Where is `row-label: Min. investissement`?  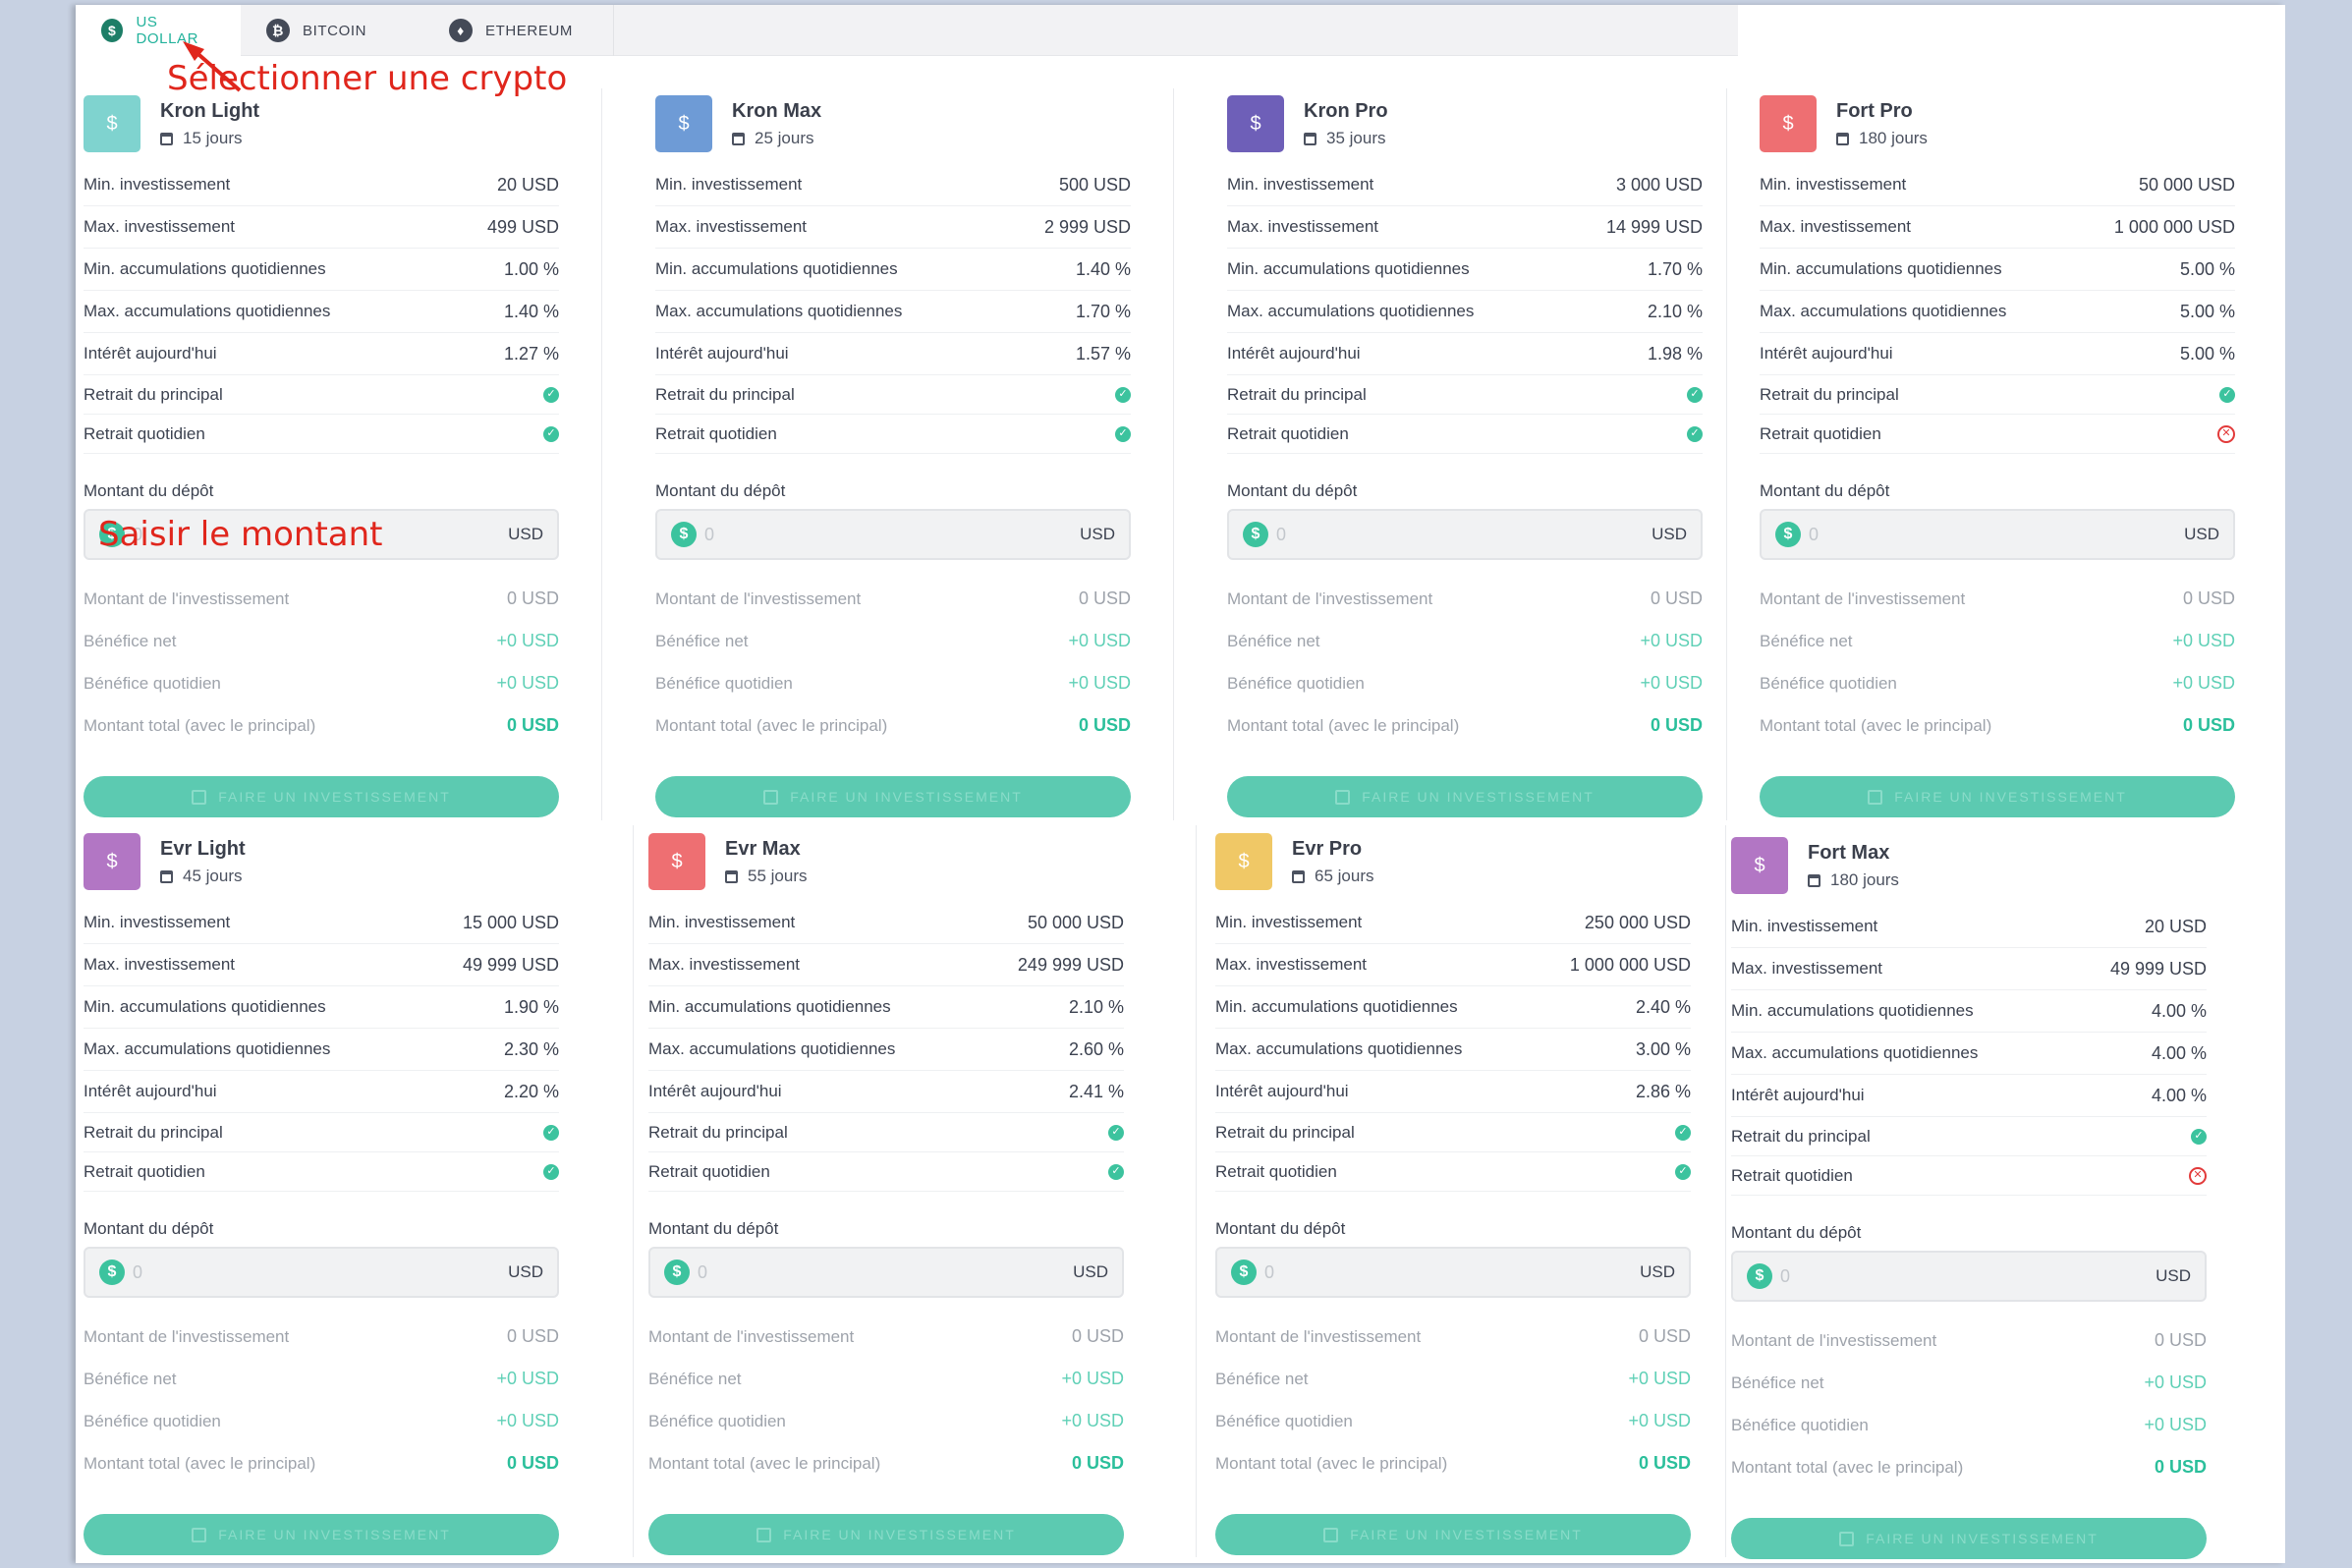
row-label: Min. investissement is located at coordinates (157, 184).